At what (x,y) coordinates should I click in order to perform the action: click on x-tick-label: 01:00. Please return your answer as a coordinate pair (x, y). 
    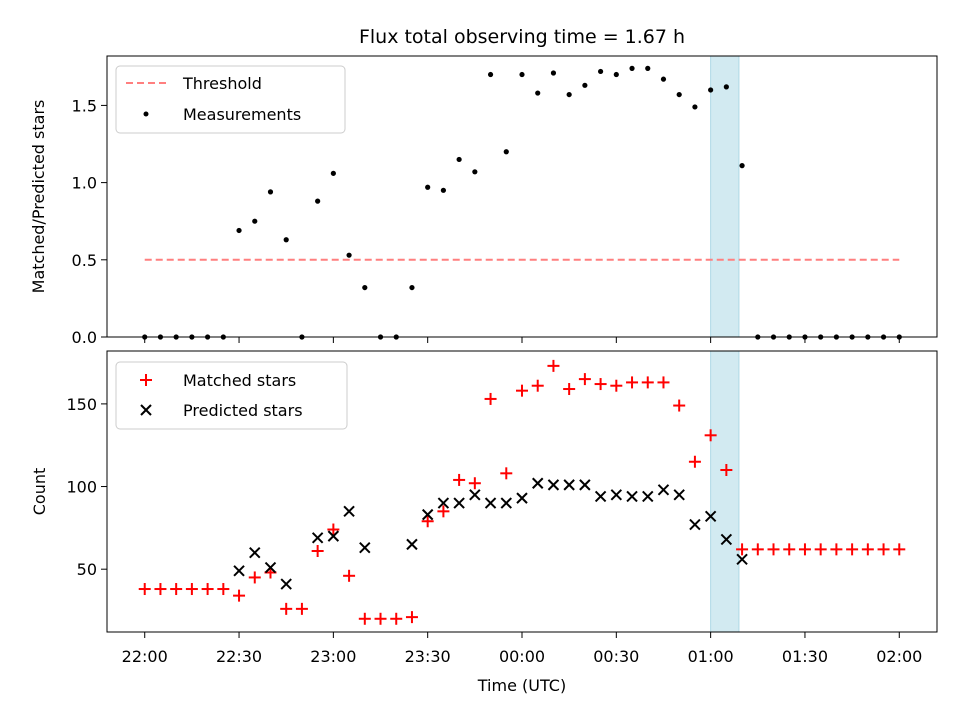
    Looking at the image, I should click on (711, 656).